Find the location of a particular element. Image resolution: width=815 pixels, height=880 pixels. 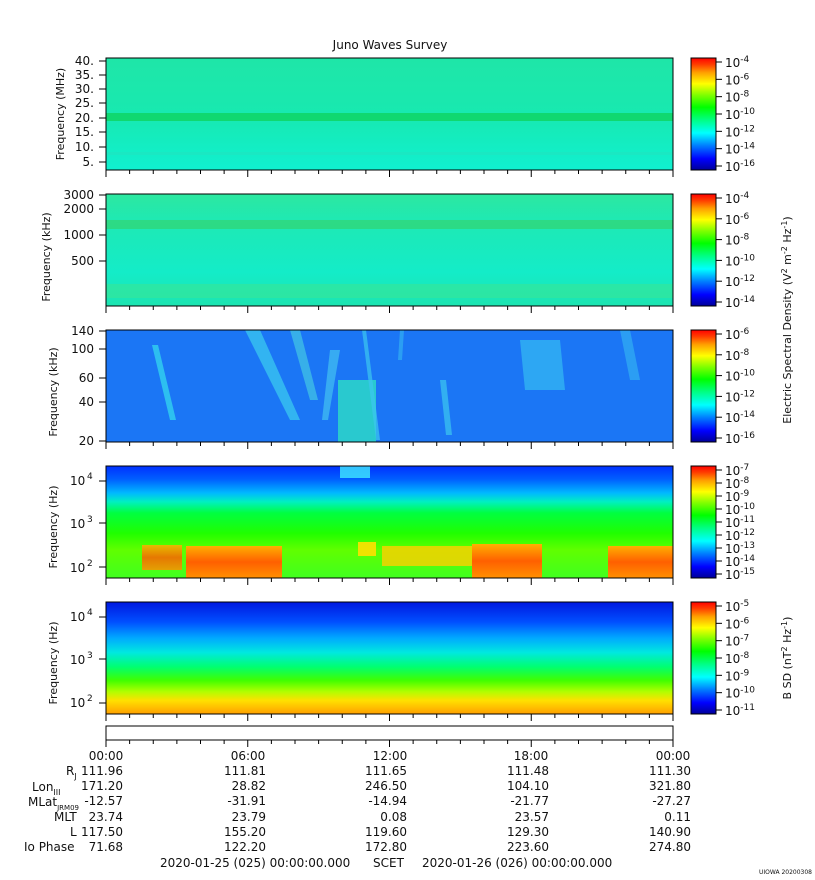

ephem-value: -14.94 is located at coordinates (387, 801).